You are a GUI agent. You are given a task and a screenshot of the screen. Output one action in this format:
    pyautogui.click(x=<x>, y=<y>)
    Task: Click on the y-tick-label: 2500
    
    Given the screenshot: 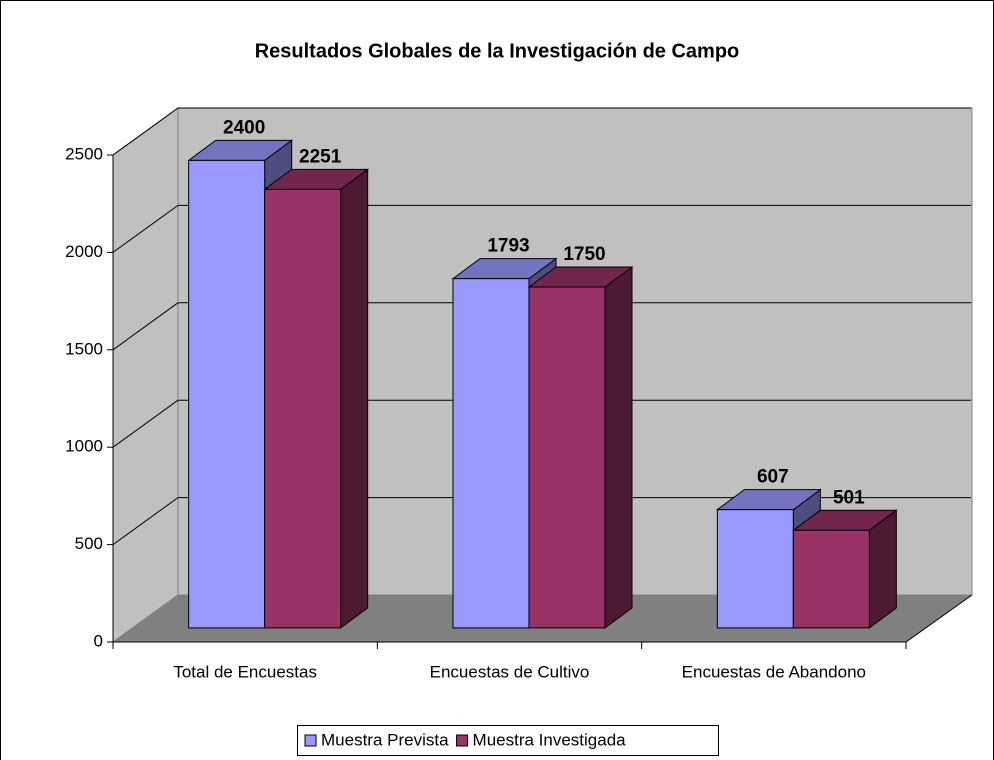 What is the action you would take?
    pyautogui.click(x=84, y=153)
    